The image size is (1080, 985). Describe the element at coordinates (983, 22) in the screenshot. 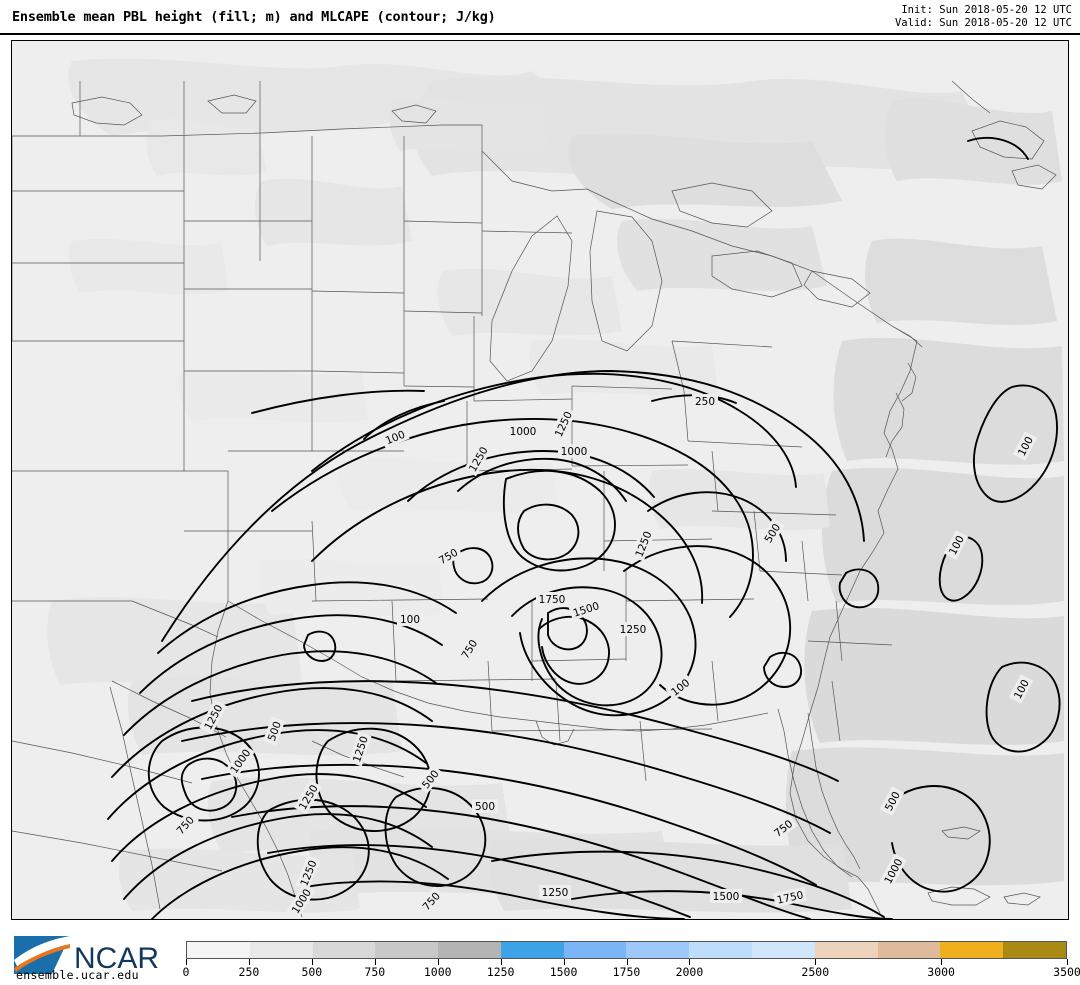

I see `valid-time: Valid: Sun 2018-05-20 12 UTC` at that location.